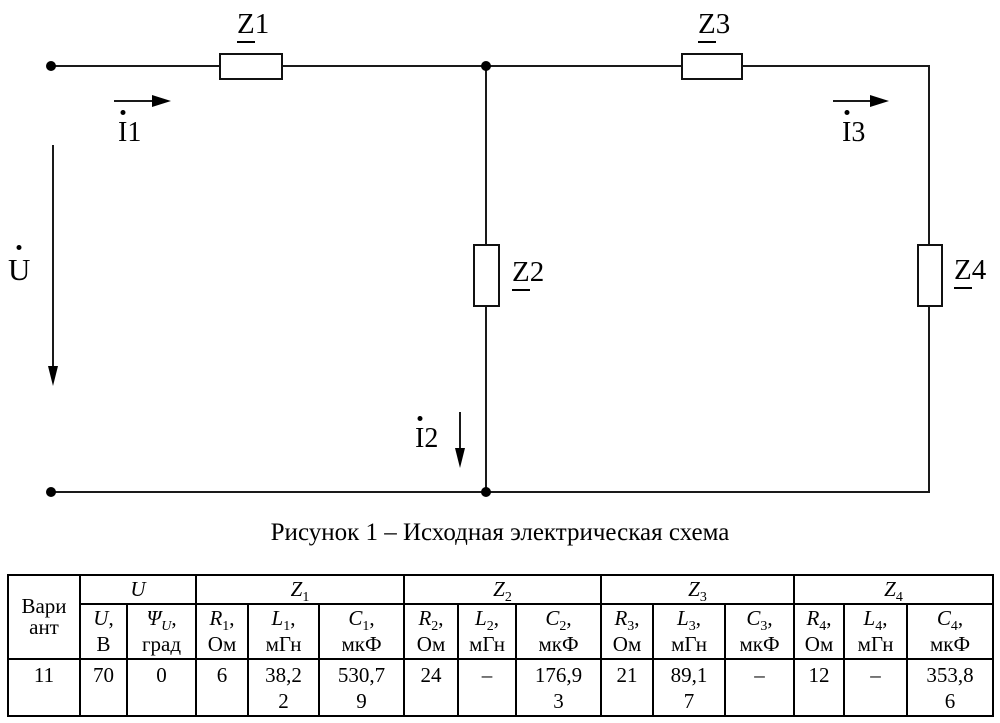 This screenshot has width=1000, height=723. What do you see at coordinates (44, 617) in the screenshot?
I see `header-variant: Вари ант` at bounding box center [44, 617].